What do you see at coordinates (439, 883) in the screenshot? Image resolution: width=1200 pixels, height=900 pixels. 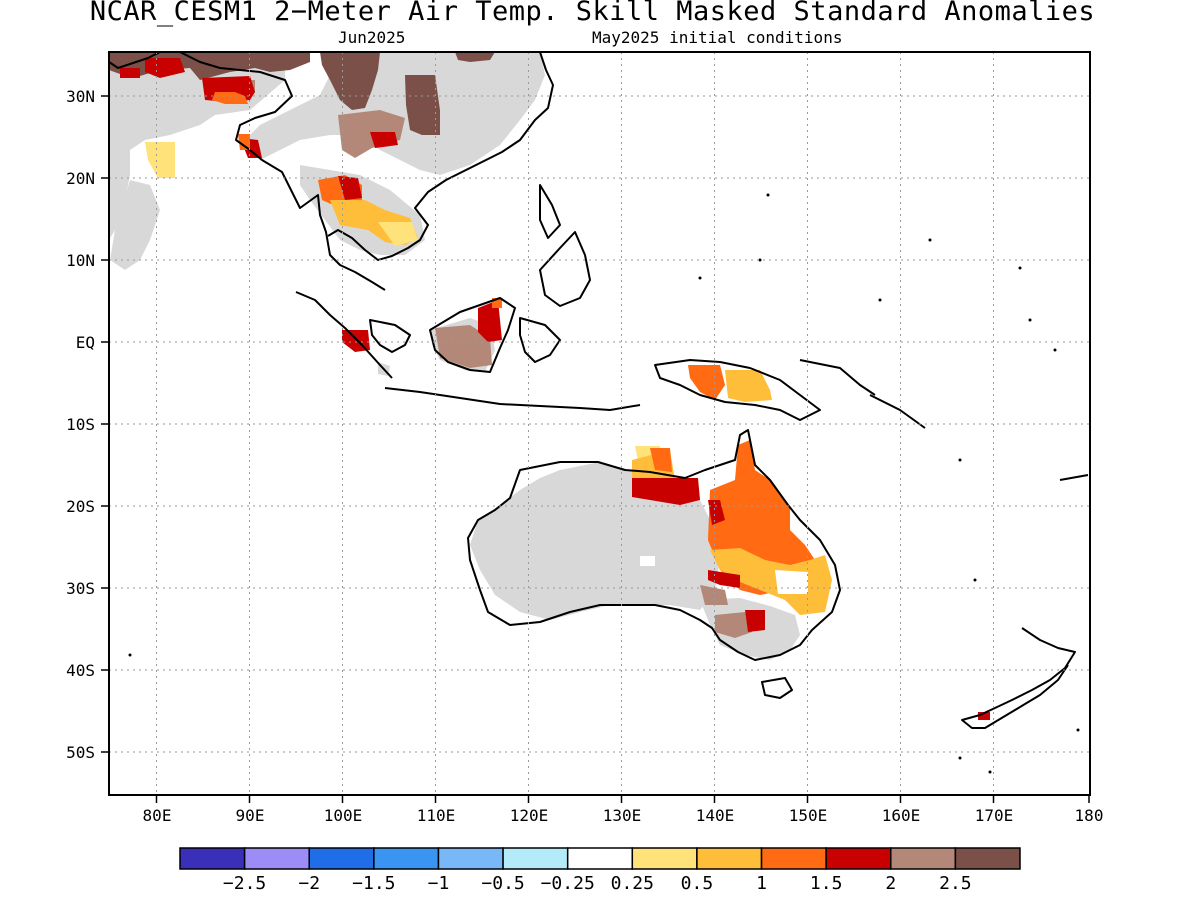 I see `colorbar-label: −1` at bounding box center [439, 883].